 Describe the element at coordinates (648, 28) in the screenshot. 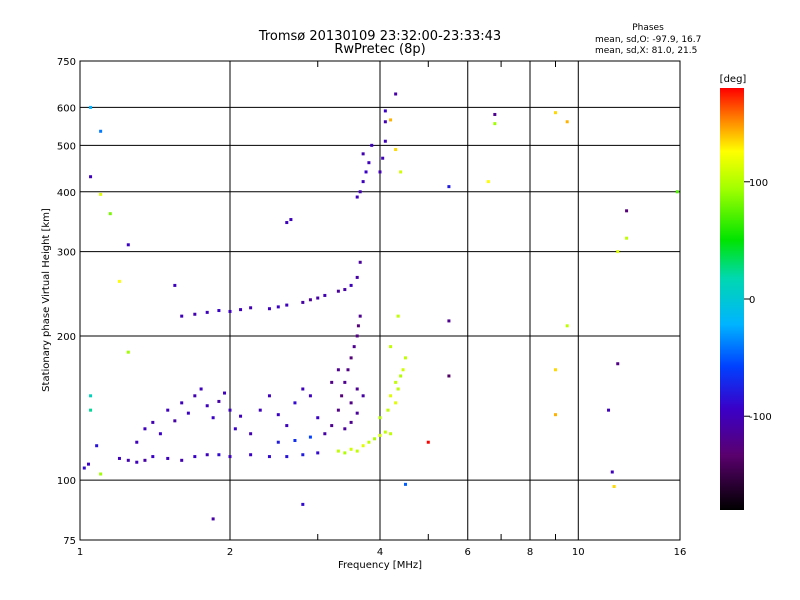

I see `stats-heading: Phases` at that location.